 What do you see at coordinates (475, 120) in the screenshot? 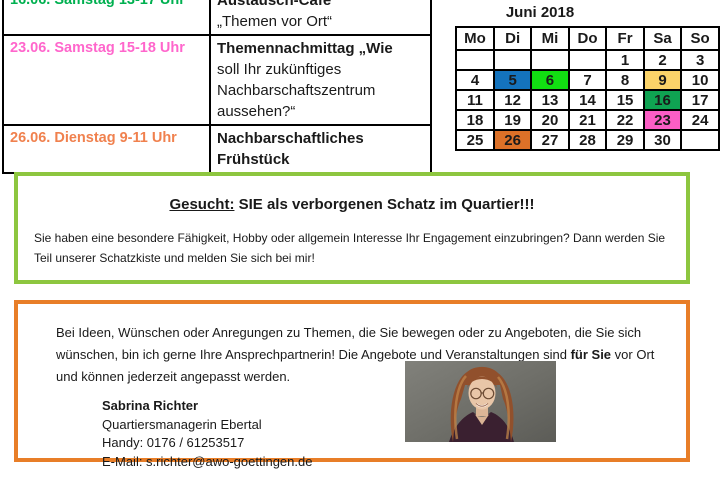
I see `calendar-day-cell: 18` at bounding box center [475, 120].